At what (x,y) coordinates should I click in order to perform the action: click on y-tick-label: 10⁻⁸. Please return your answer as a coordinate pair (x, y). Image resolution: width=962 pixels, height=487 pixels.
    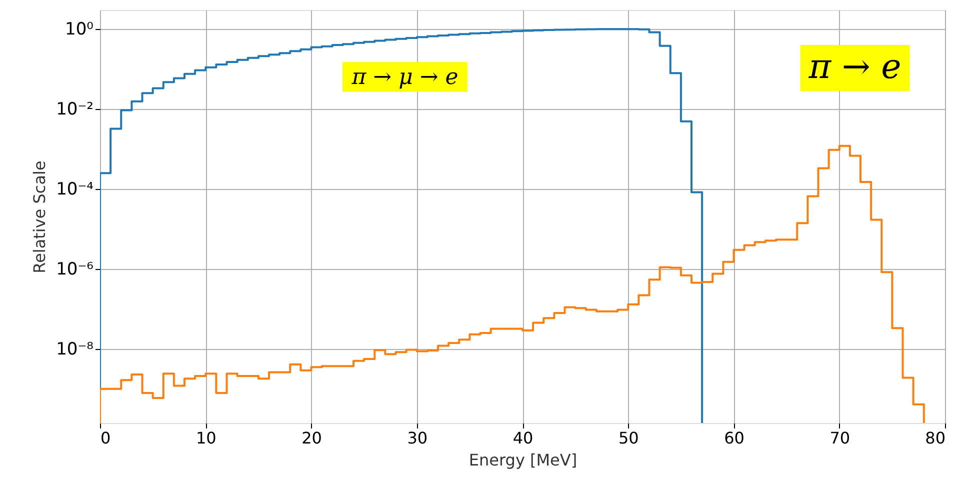
    Looking at the image, I should click on (75, 349).